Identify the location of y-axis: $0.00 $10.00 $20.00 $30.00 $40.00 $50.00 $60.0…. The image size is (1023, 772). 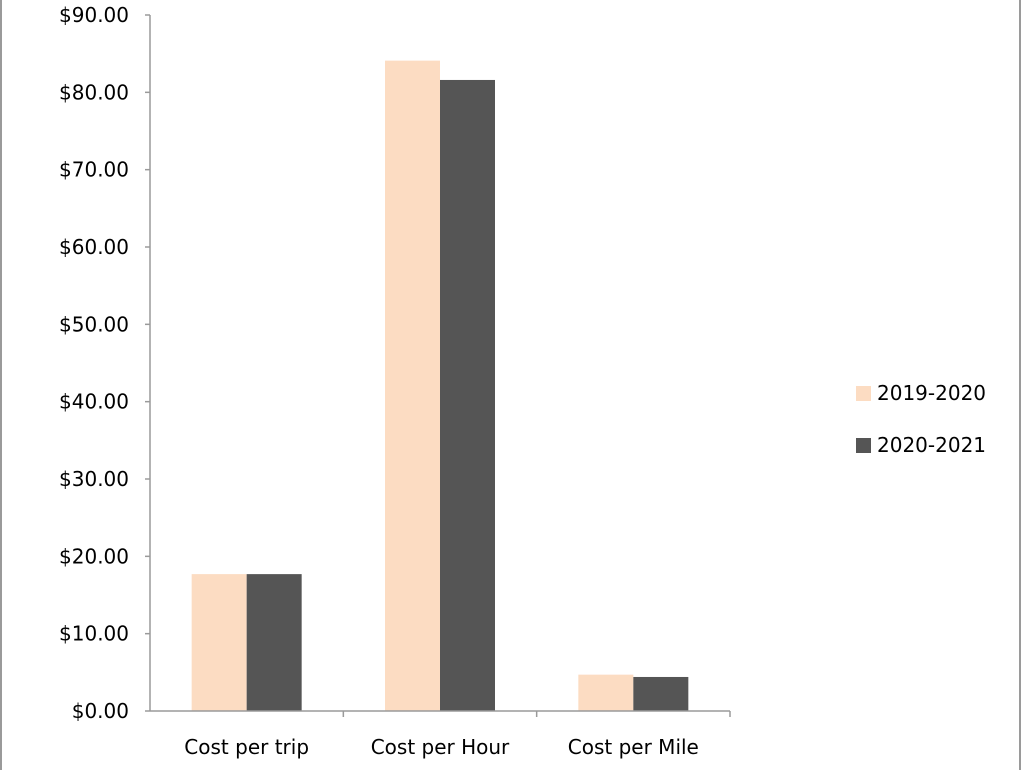
(105, 363).